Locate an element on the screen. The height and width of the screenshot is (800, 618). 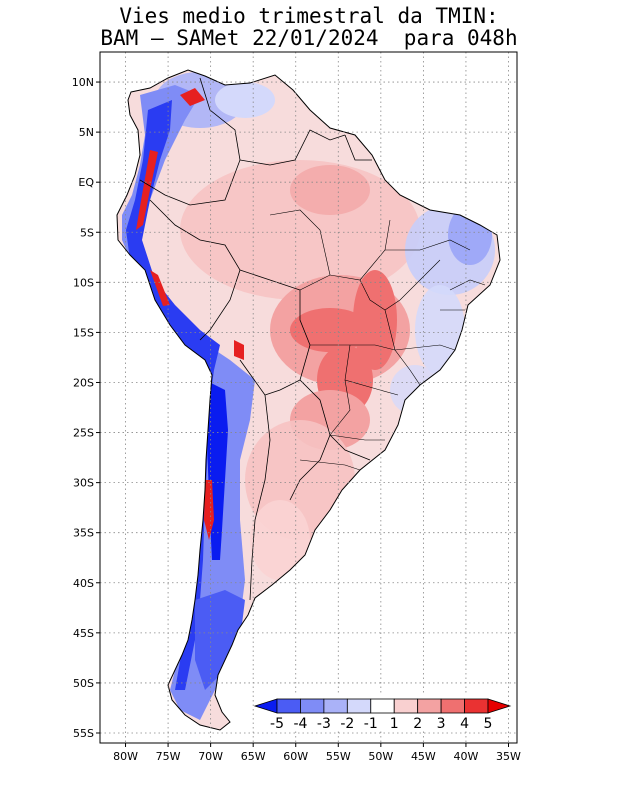
map-title-line2: BAM – SAMet 22/01/2024 para 048h is located at coordinates (309, 38).